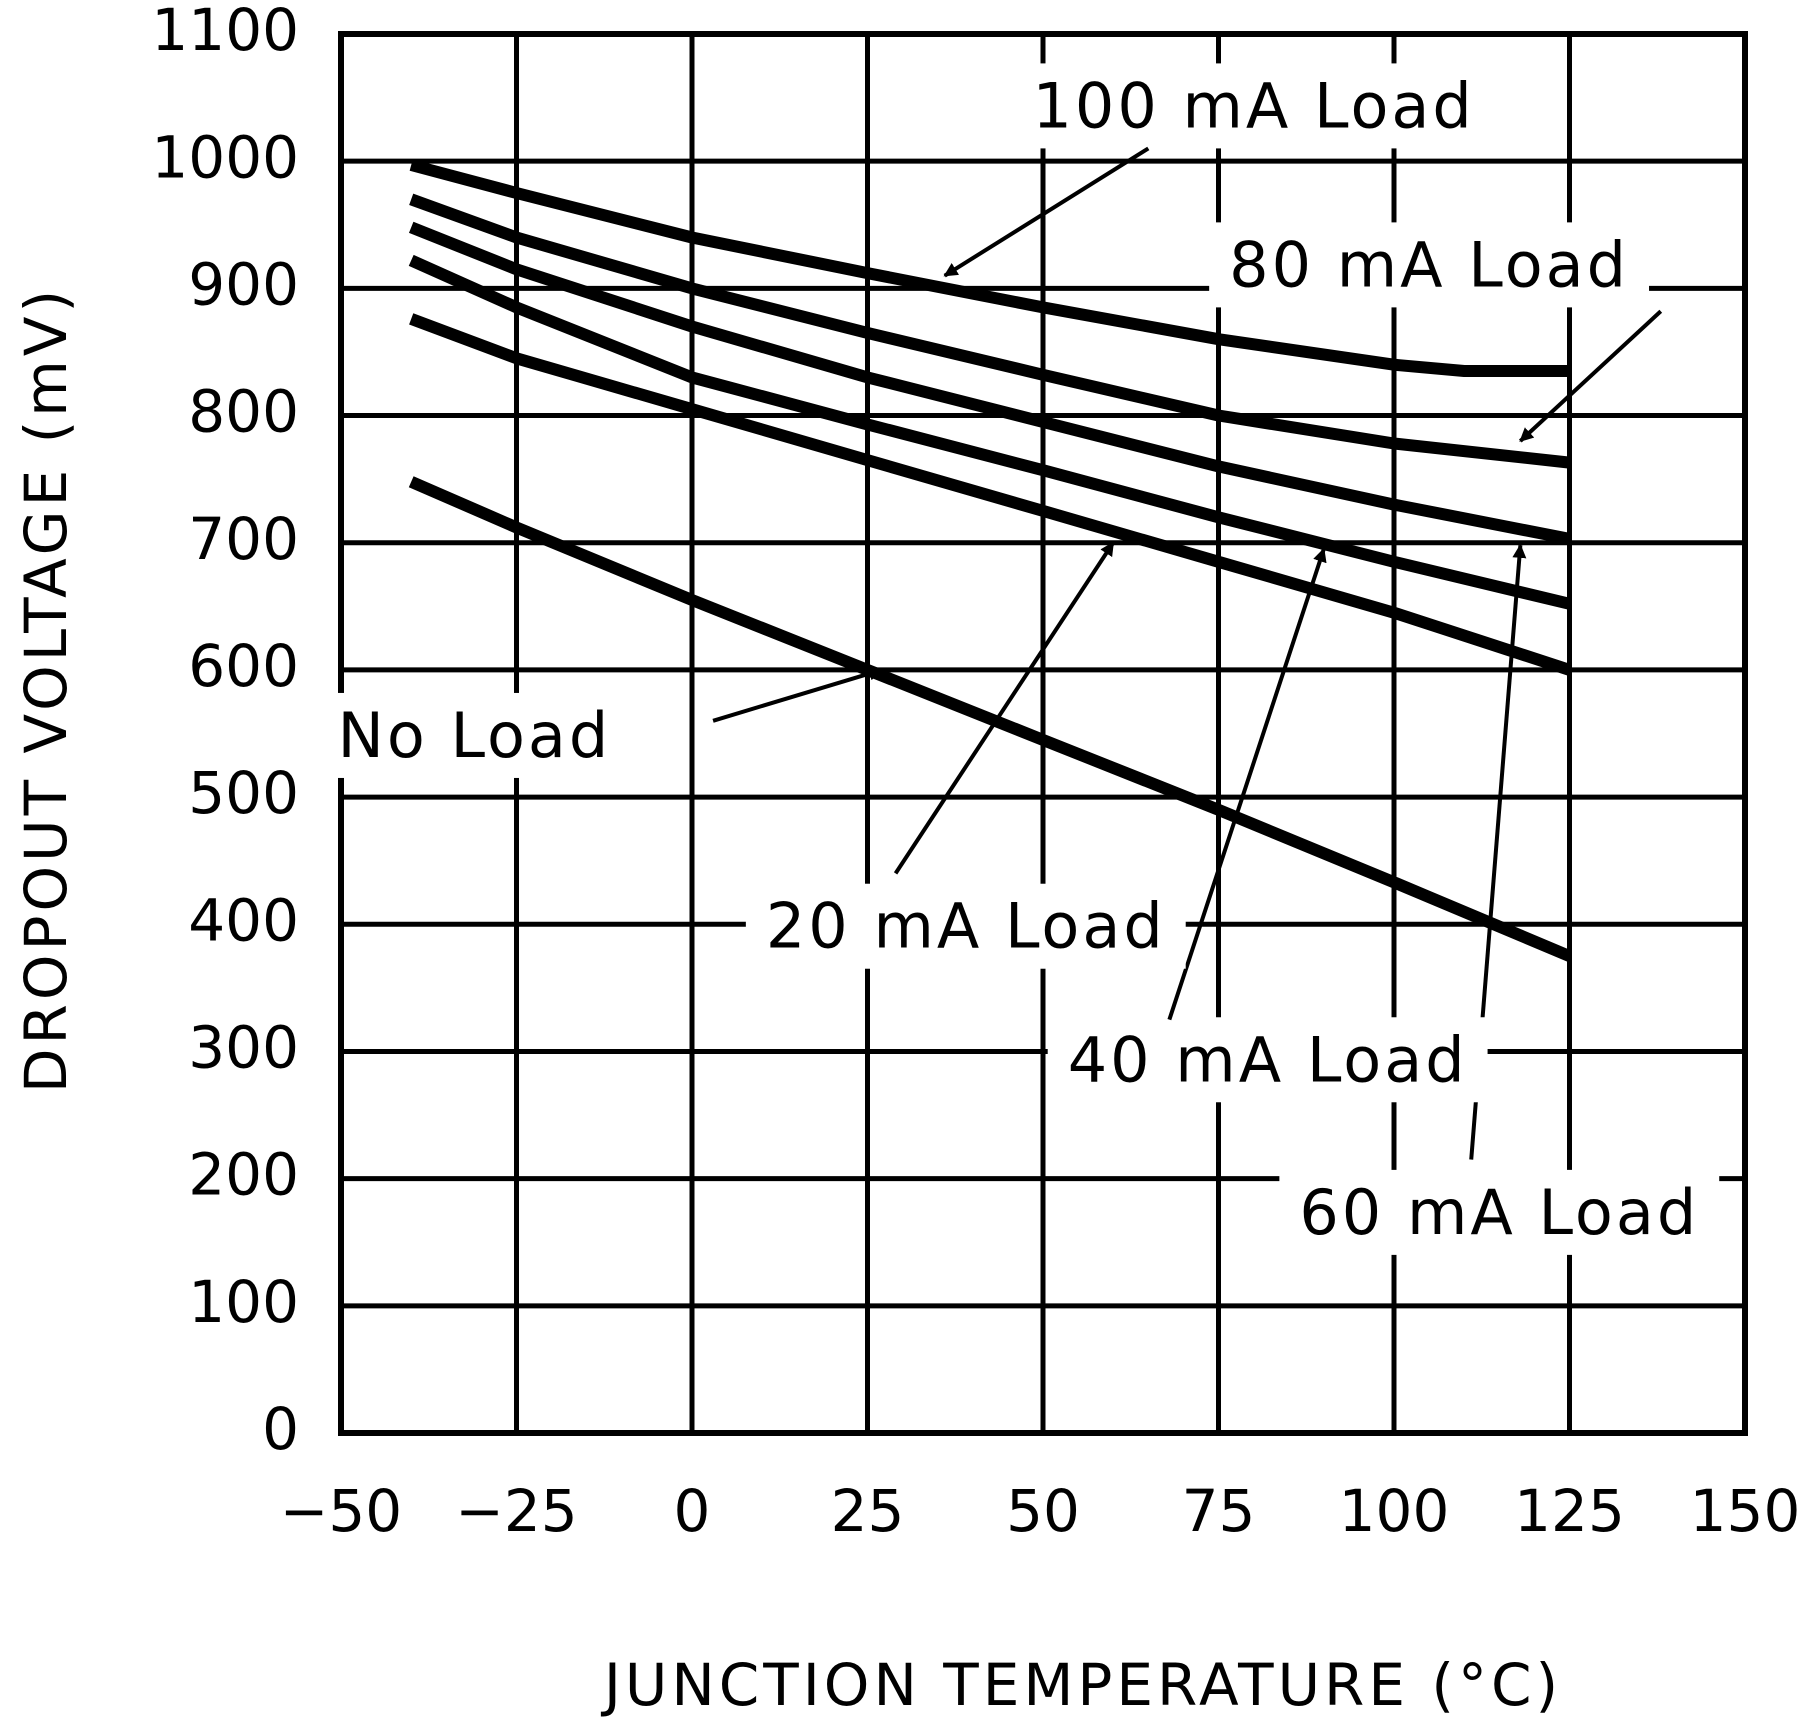 This screenshot has width=1803, height=1719. I want to click on y-tick-label: 0, so click(280, 1429).